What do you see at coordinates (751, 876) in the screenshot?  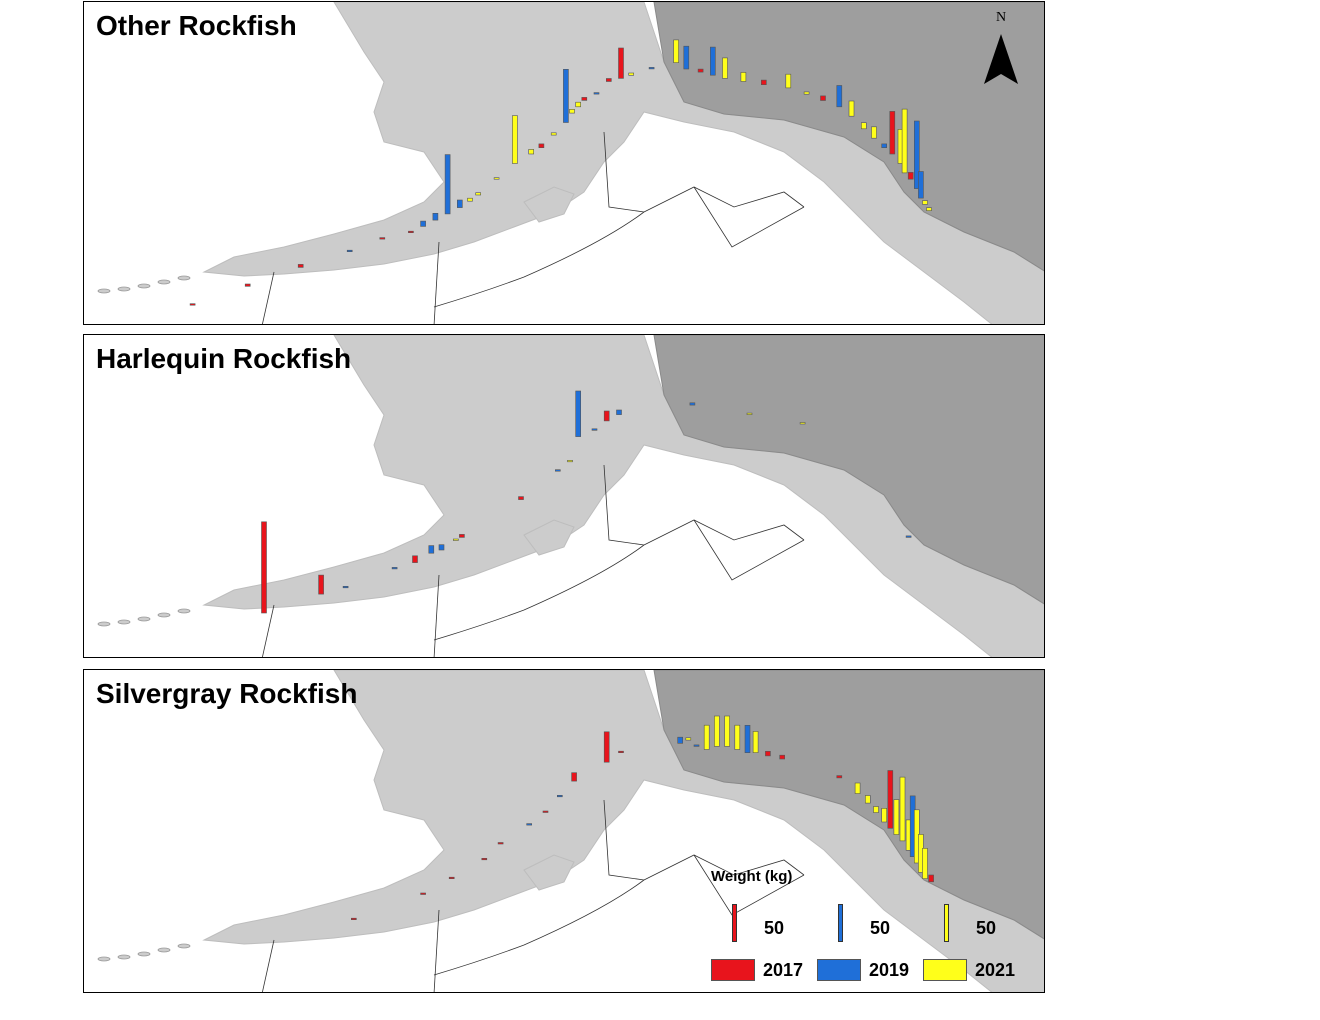 I see `legend-title: Weight (kg)` at bounding box center [751, 876].